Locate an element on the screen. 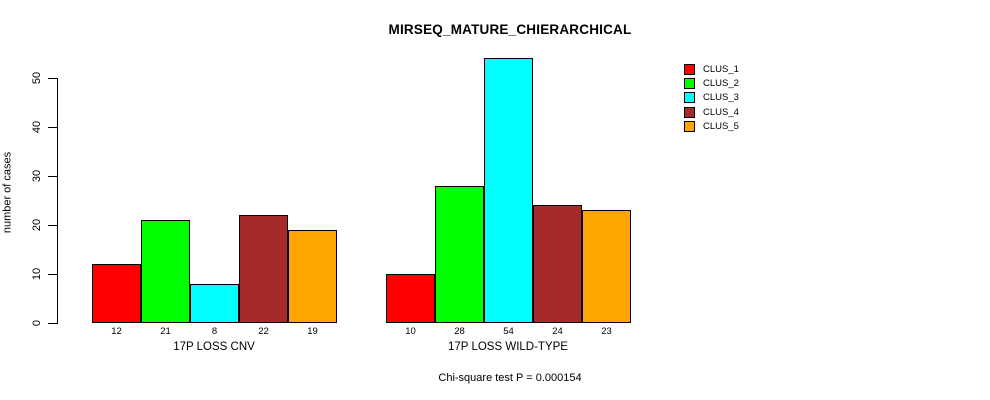  bar-value-label: 28 is located at coordinates (459, 331).